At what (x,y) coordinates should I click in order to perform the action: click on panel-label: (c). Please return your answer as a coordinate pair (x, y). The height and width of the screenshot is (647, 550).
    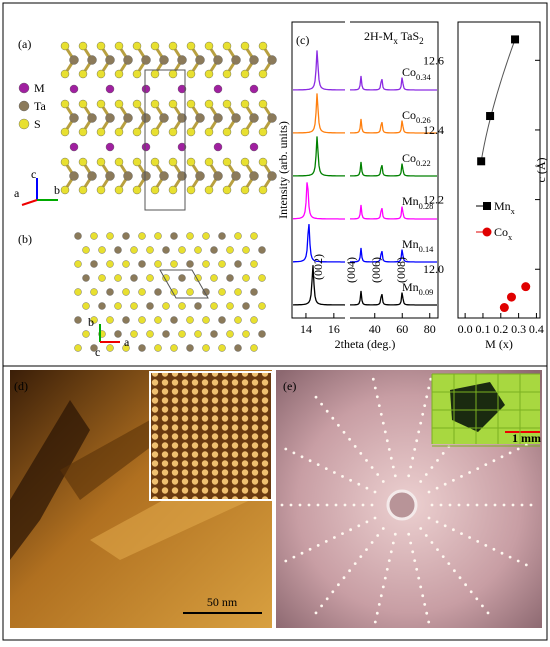
    Looking at the image, I should click on (302, 40).